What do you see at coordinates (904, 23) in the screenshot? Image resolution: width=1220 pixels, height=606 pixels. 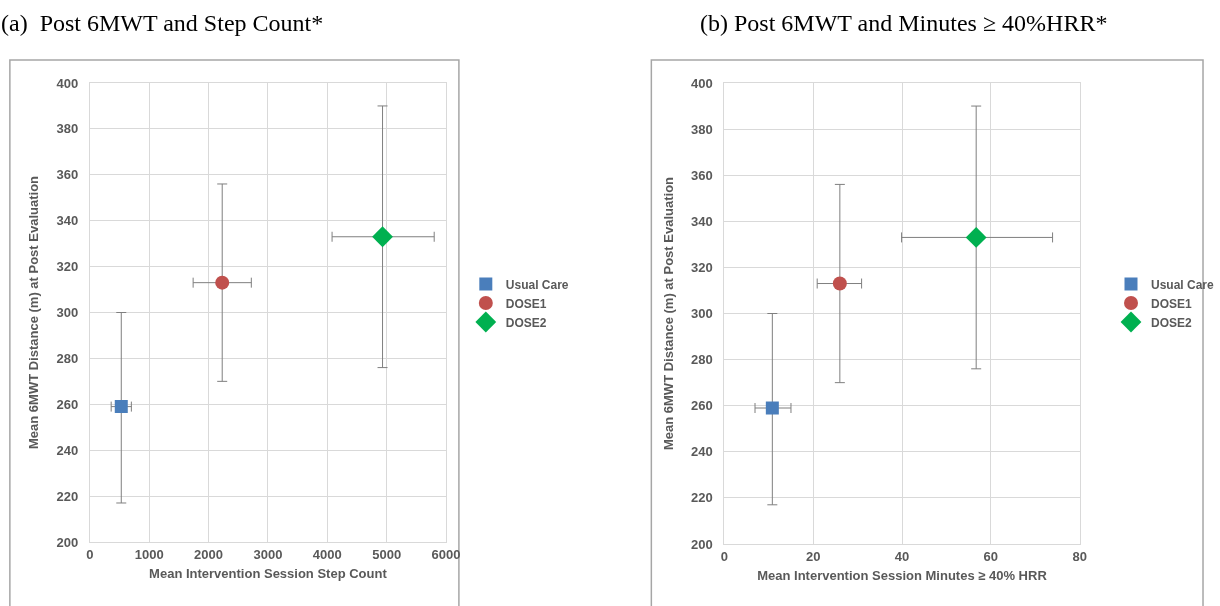 I see `chart-title: (b) Post 6MWT and Minutes ≥ 40%HRR*` at bounding box center [904, 23].